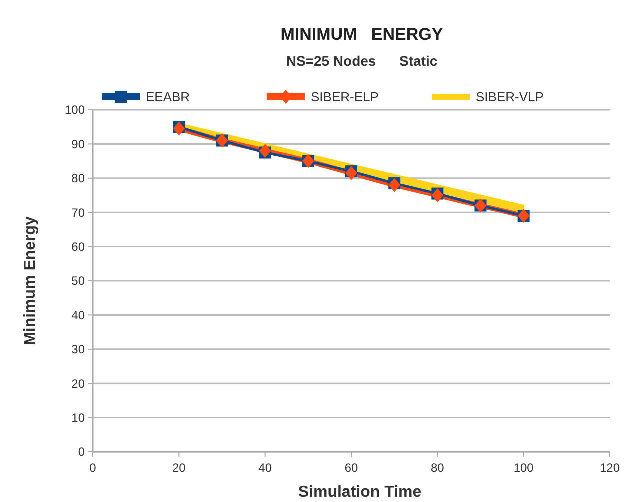 The width and height of the screenshot is (625, 502). I want to click on y-tick-label: 100, so click(75, 110).